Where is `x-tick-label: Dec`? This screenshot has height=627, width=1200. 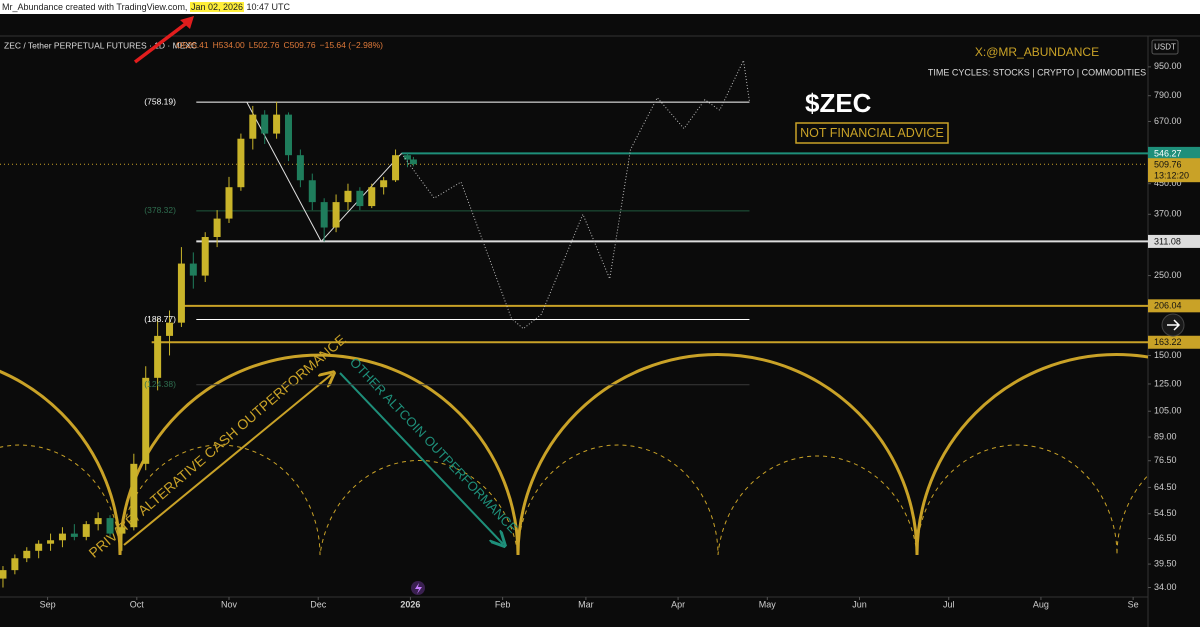 x-tick-label: Dec is located at coordinates (318, 604).